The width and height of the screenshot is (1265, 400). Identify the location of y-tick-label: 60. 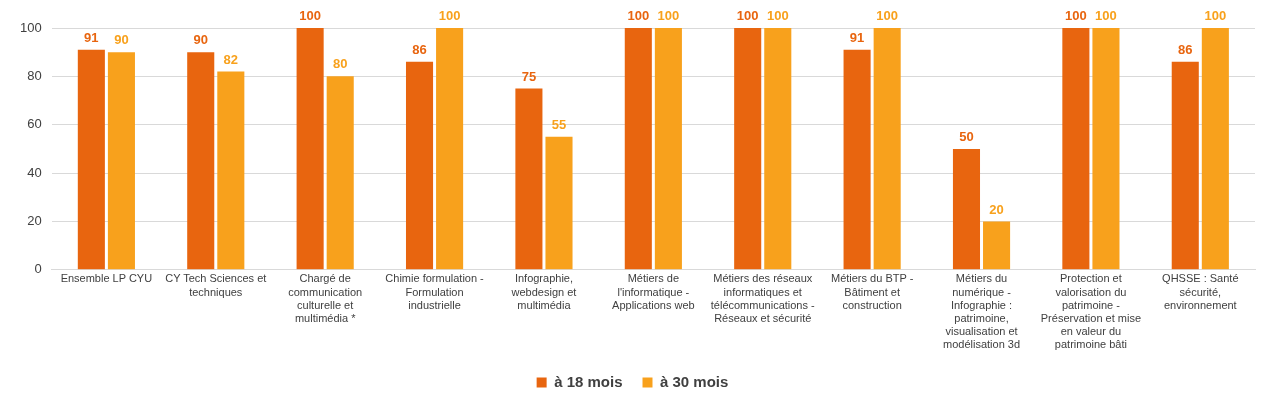
(34, 124).